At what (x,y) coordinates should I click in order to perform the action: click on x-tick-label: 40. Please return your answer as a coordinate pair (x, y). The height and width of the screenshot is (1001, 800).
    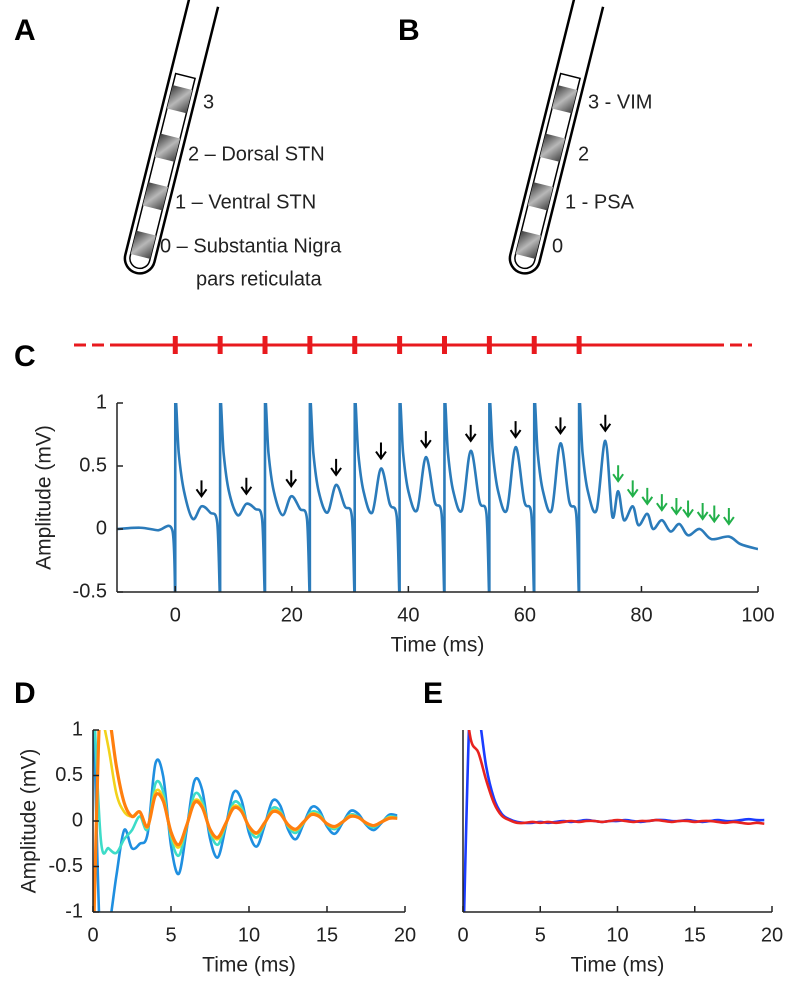
    Looking at the image, I should click on (408, 615).